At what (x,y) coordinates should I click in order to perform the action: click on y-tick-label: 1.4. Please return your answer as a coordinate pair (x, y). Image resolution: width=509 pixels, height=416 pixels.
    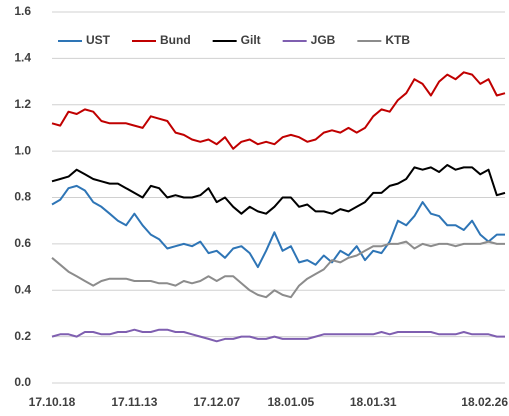
    Looking at the image, I should click on (22, 58).